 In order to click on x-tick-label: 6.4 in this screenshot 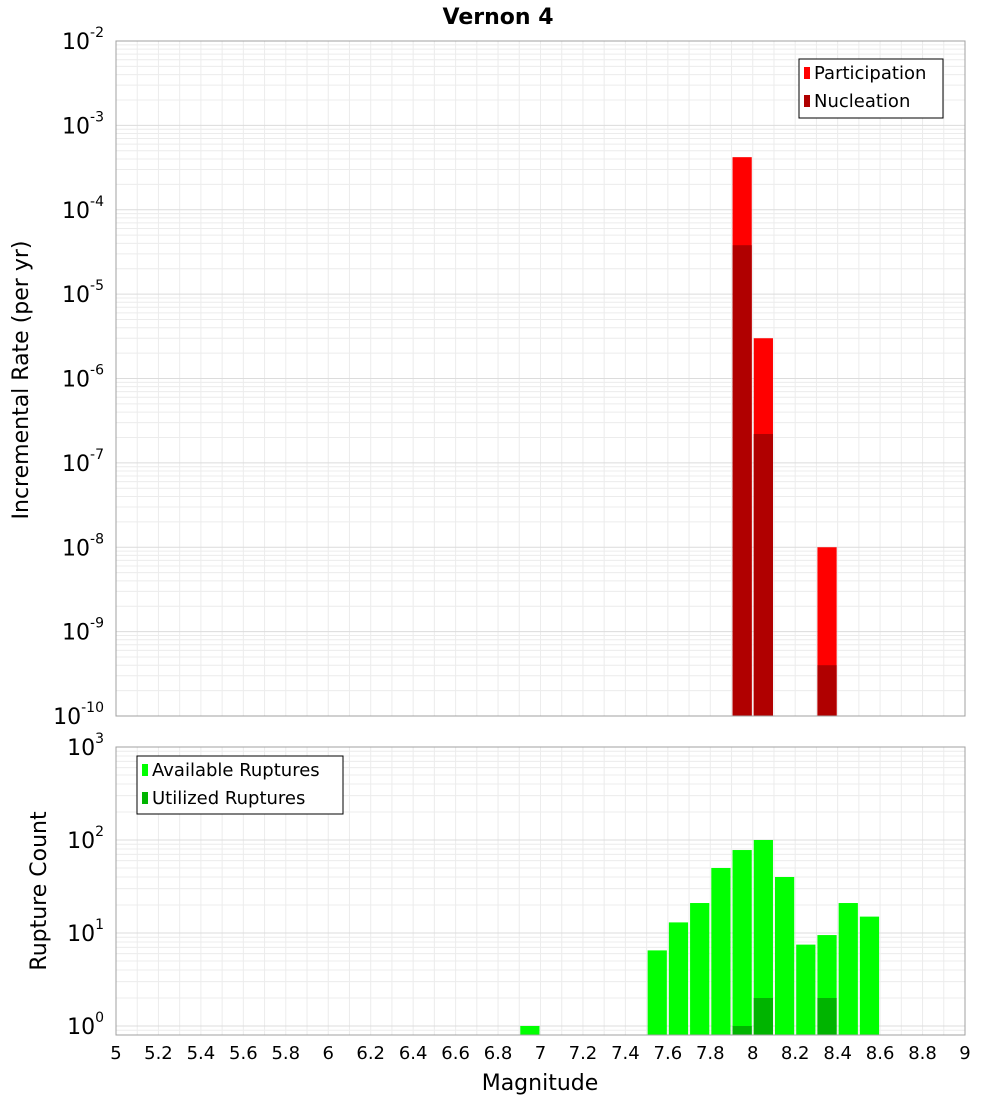, I will do `click(413, 1053)`.